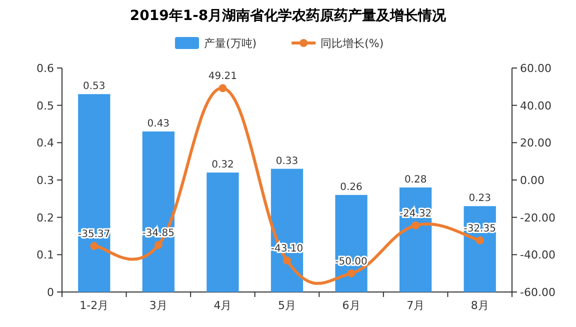 Image resolution: width=576 pixels, height=327 pixels. Describe the element at coordinates (351, 187) in the screenshot. I see `data-label: 0.26` at that location.